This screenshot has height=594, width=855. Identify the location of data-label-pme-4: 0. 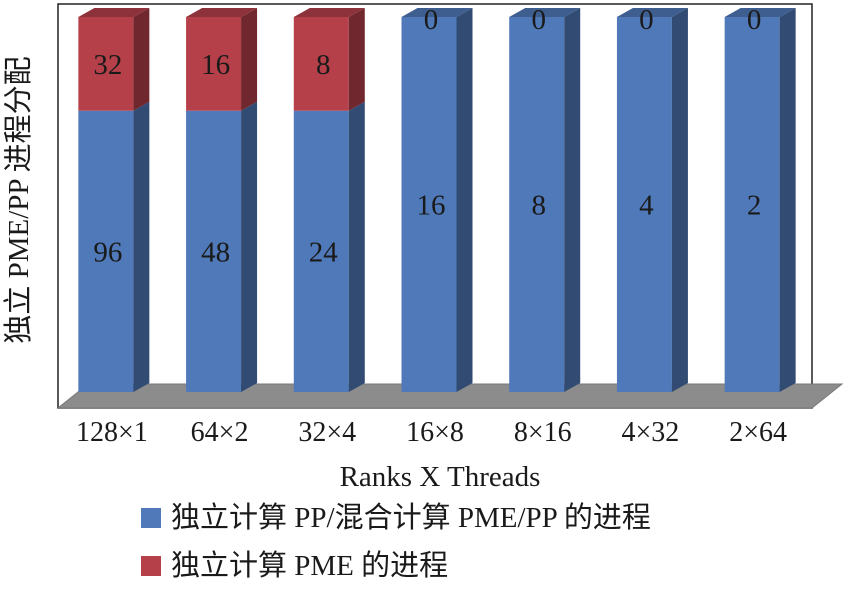
(431, 20).